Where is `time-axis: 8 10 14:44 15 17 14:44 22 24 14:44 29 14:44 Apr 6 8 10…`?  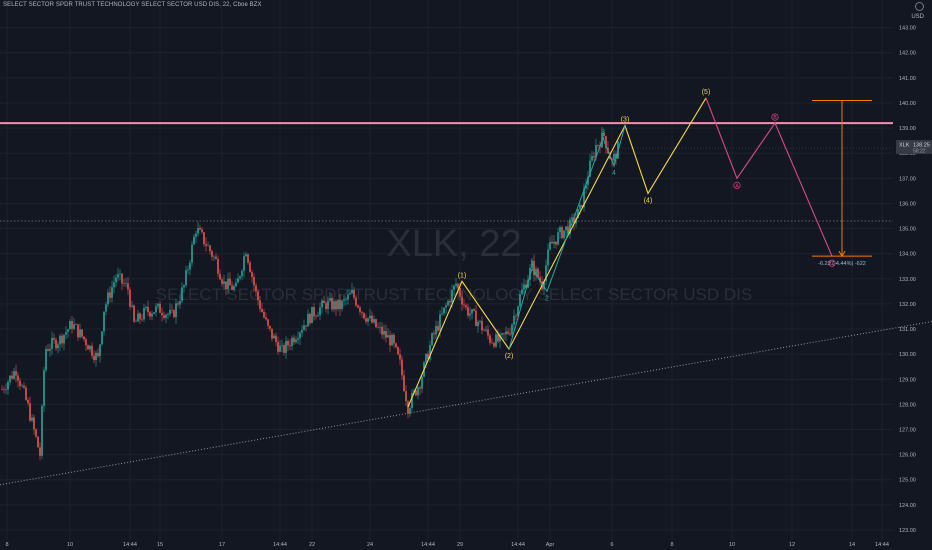 time-axis: 8 10 14:44 15 17 14:44 22 24 14:44 29 14:44 Apr 6 8 10… is located at coordinates (446, 545).